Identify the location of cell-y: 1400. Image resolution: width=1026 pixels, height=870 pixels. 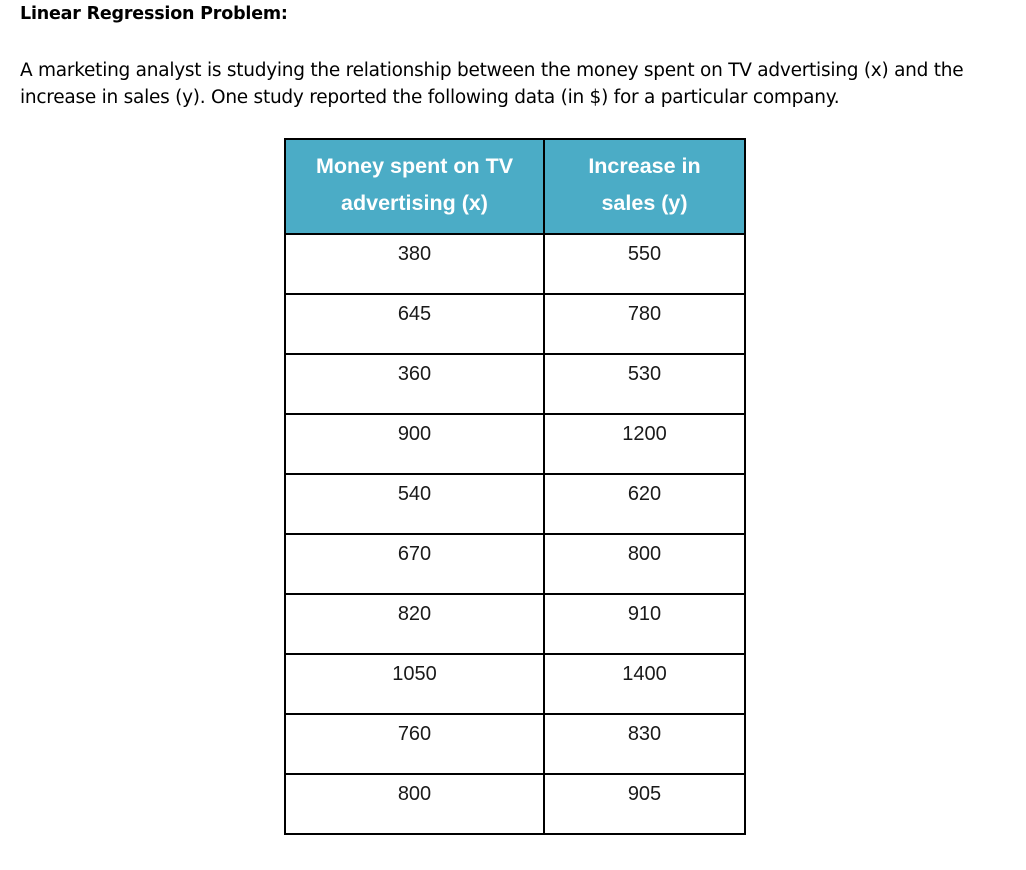
(644, 684).